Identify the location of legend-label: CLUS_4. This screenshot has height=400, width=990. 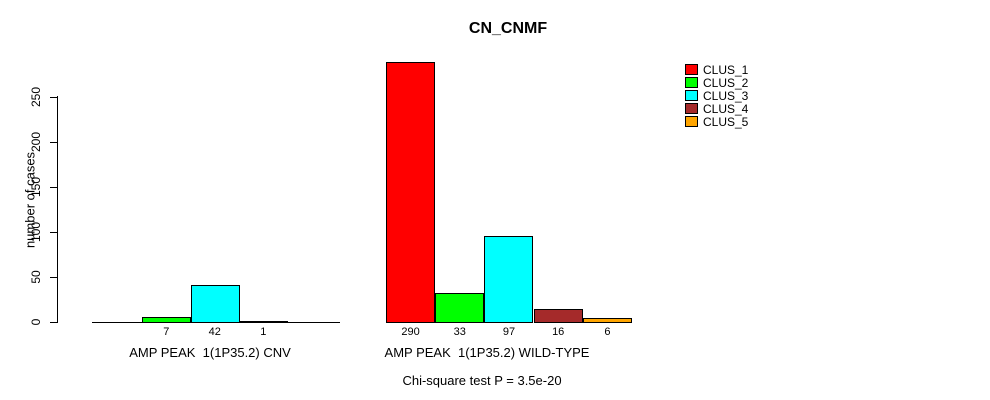
(726, 109).